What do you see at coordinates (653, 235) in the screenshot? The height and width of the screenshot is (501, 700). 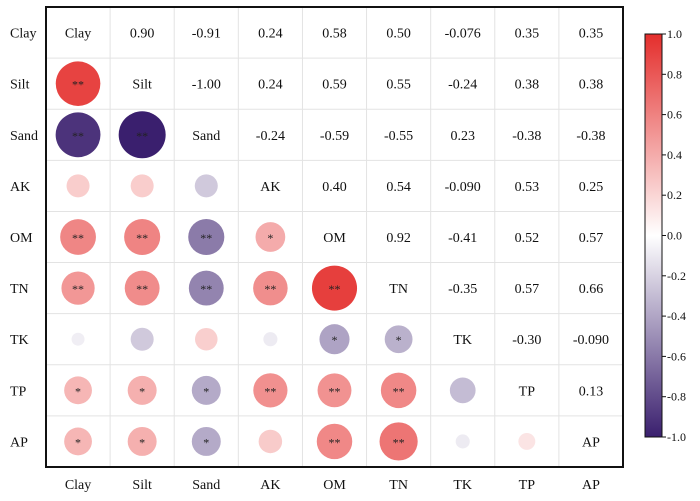 I see `colorbar` at bounding box center [653, 235].